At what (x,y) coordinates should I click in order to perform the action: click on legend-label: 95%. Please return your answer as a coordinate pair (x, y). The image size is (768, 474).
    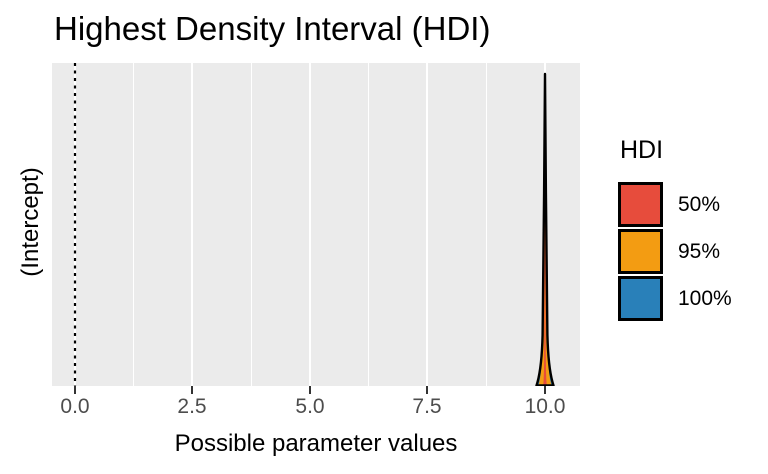
    Looking at the image, I should click on (699, 251).